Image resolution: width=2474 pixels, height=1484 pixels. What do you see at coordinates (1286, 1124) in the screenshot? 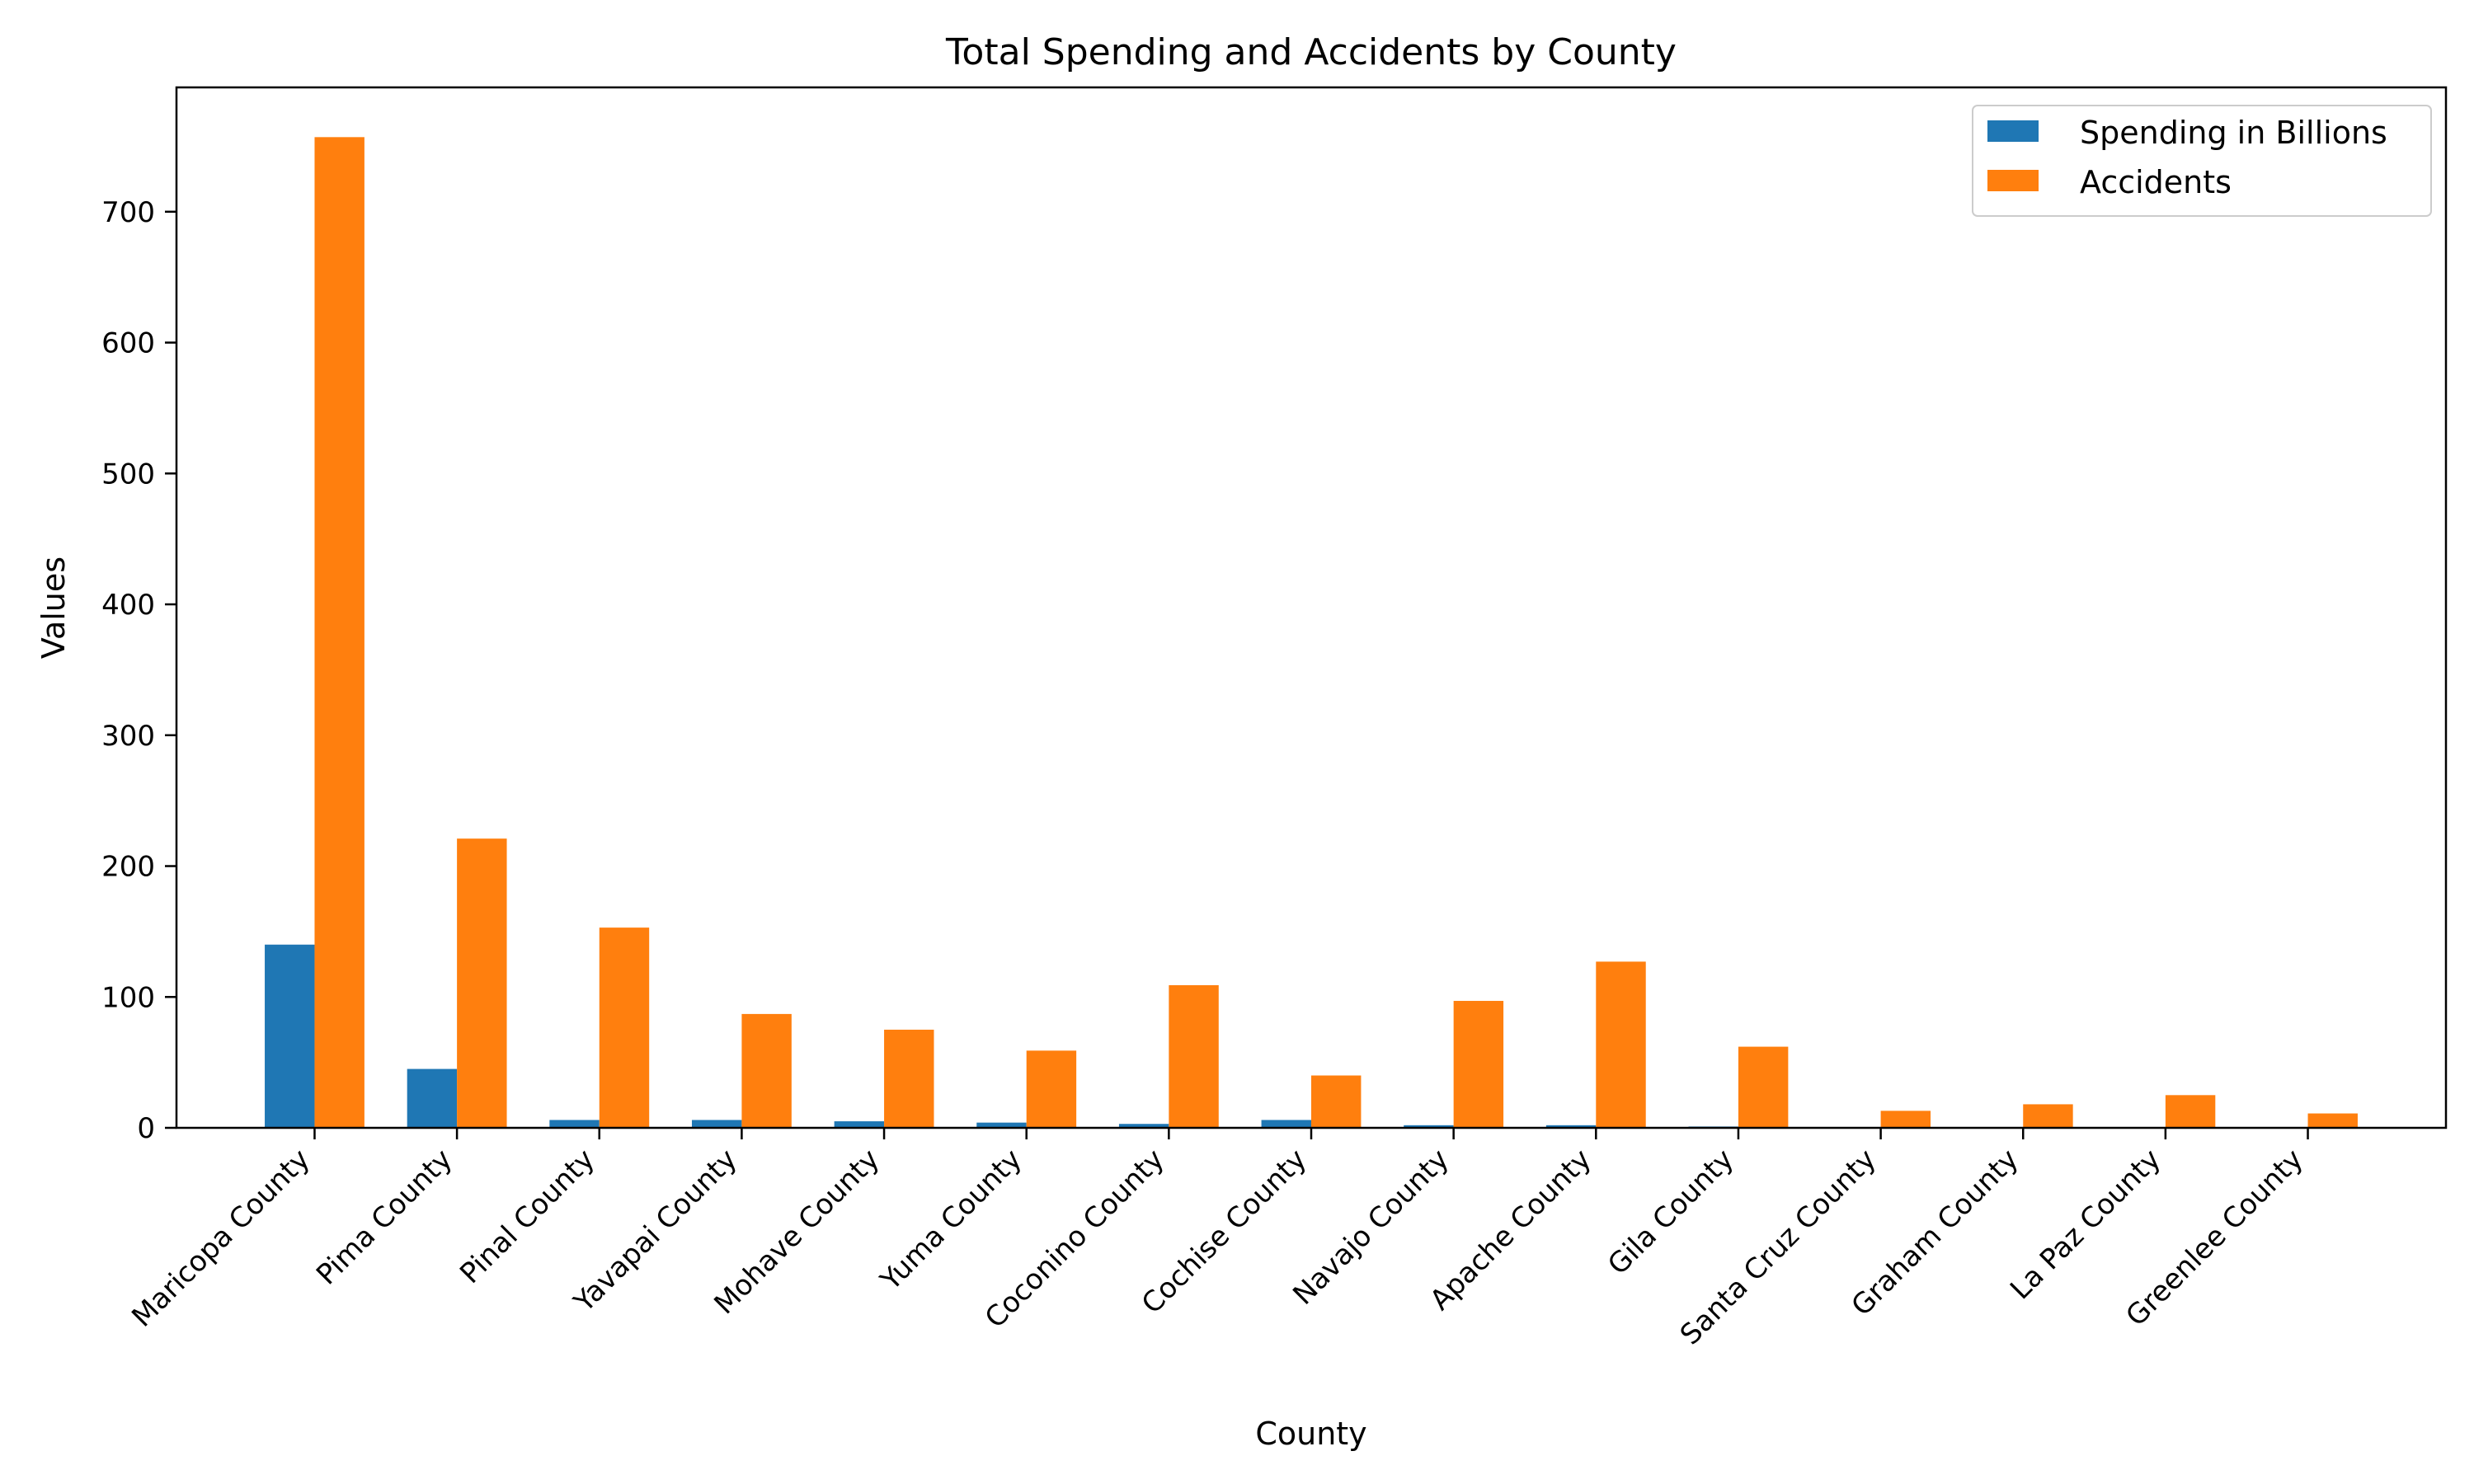
I see `bar-spending-in-billions-cochise-county` at bounding box center [1286, 1124].